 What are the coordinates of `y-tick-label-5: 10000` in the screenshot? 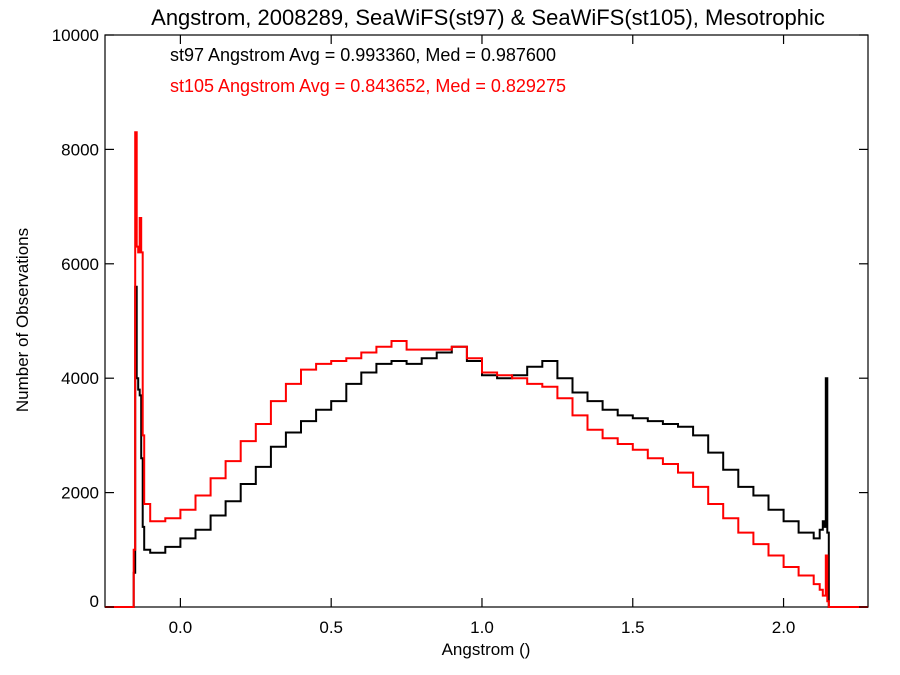 It's located at (75, 35).